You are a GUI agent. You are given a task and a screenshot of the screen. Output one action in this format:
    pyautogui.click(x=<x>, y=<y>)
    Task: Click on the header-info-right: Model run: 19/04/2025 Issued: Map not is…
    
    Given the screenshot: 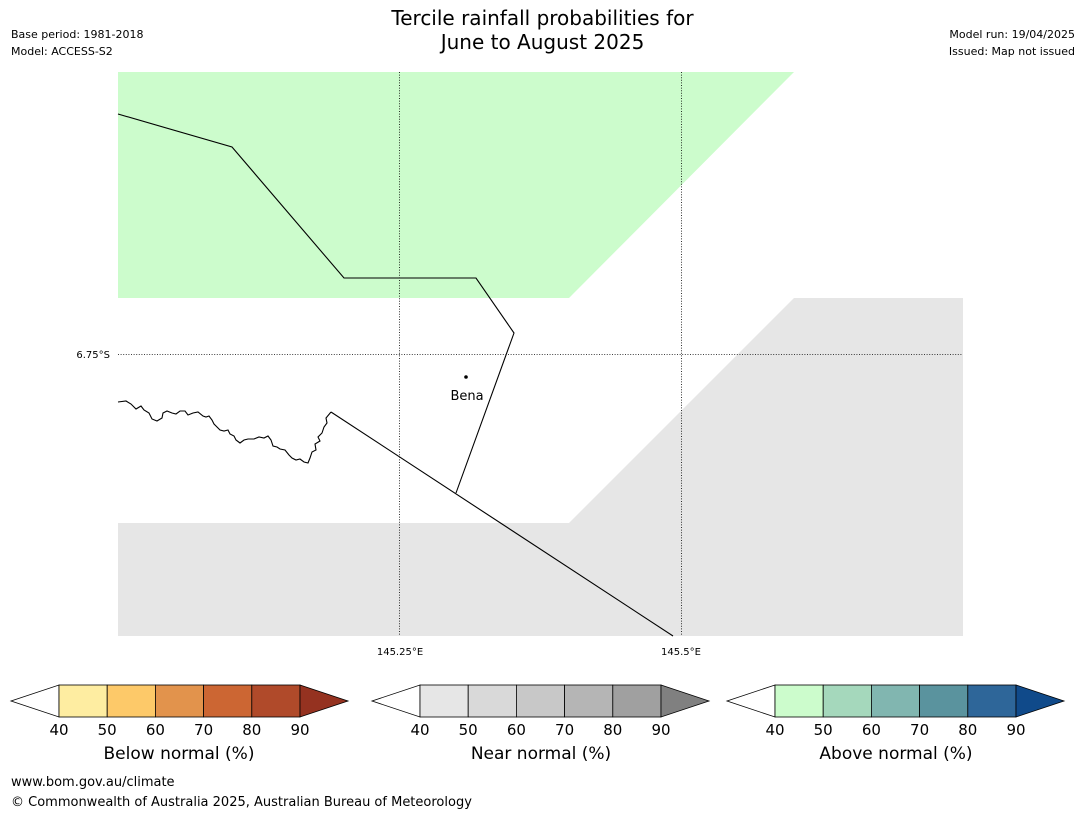 What is the action you would take?
    pyautogui.click(x=1012, y=43)
    